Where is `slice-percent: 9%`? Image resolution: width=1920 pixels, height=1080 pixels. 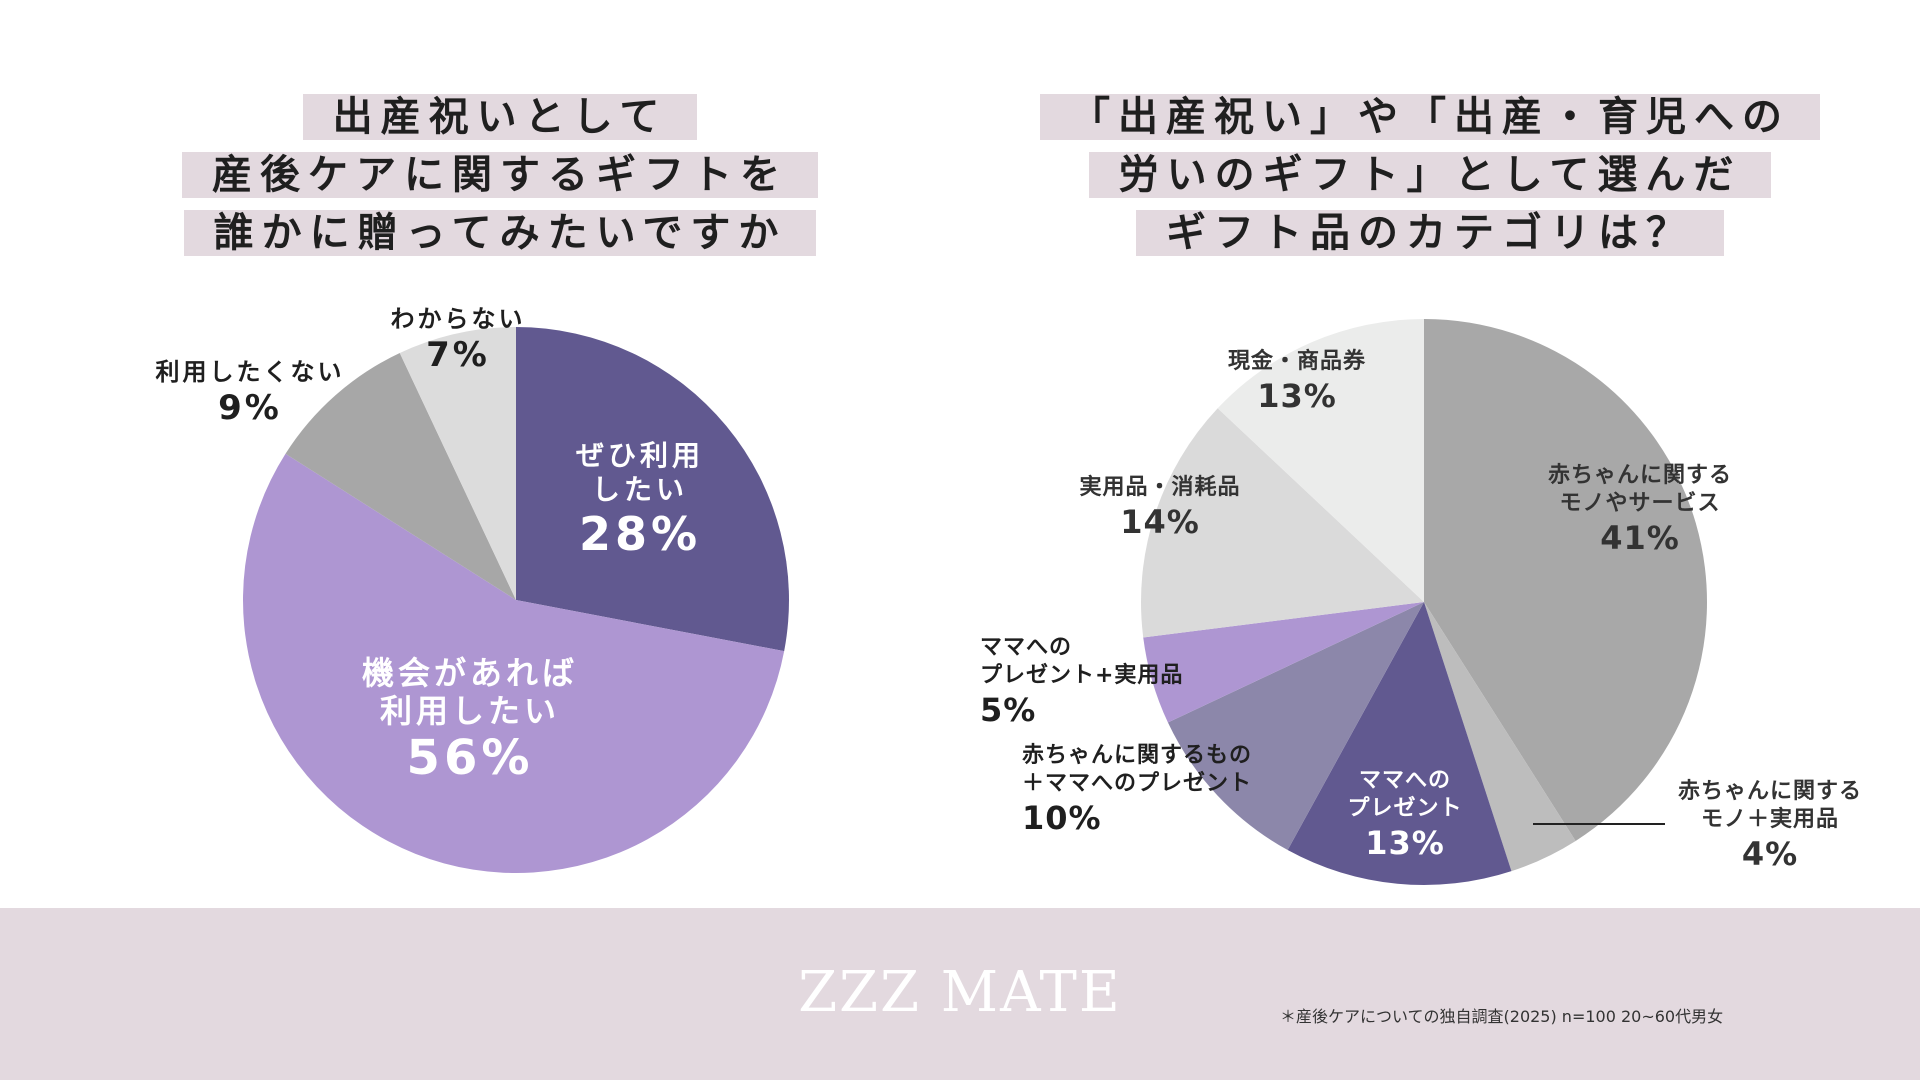 slice-percent: 9% is located at coordinates (250, 408).